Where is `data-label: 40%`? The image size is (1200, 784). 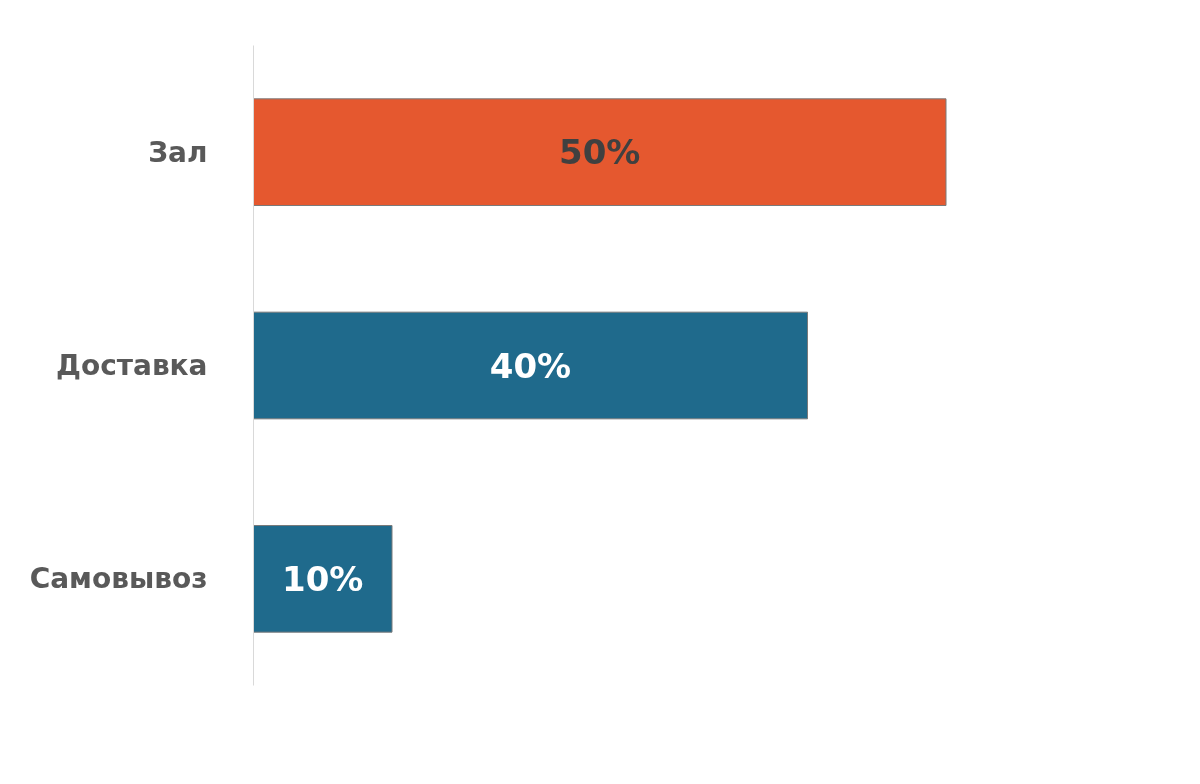
data-label: 40% is located at coordinates (530, 365).